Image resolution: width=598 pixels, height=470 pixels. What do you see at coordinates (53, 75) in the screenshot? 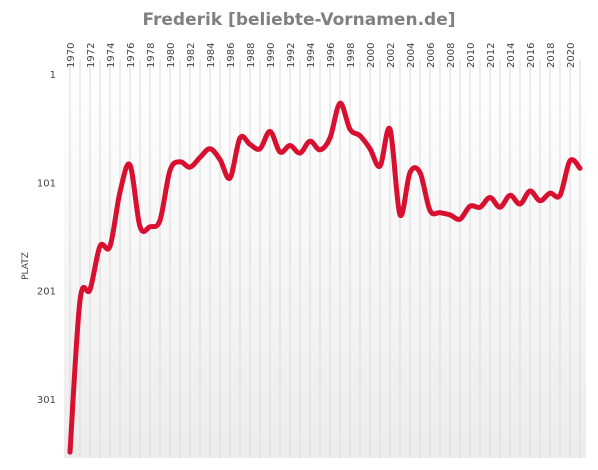
I see `y-tick-label: 1` at bounding box center [53, 75].